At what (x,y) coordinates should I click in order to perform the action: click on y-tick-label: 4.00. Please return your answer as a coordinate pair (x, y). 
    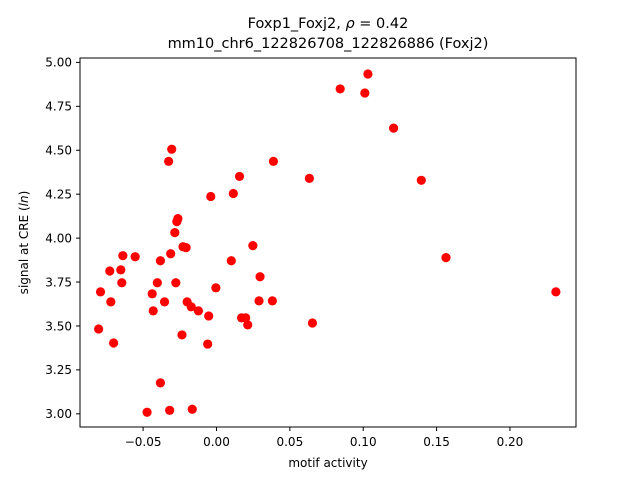
    Looking at the image, I should click on (58, 238).